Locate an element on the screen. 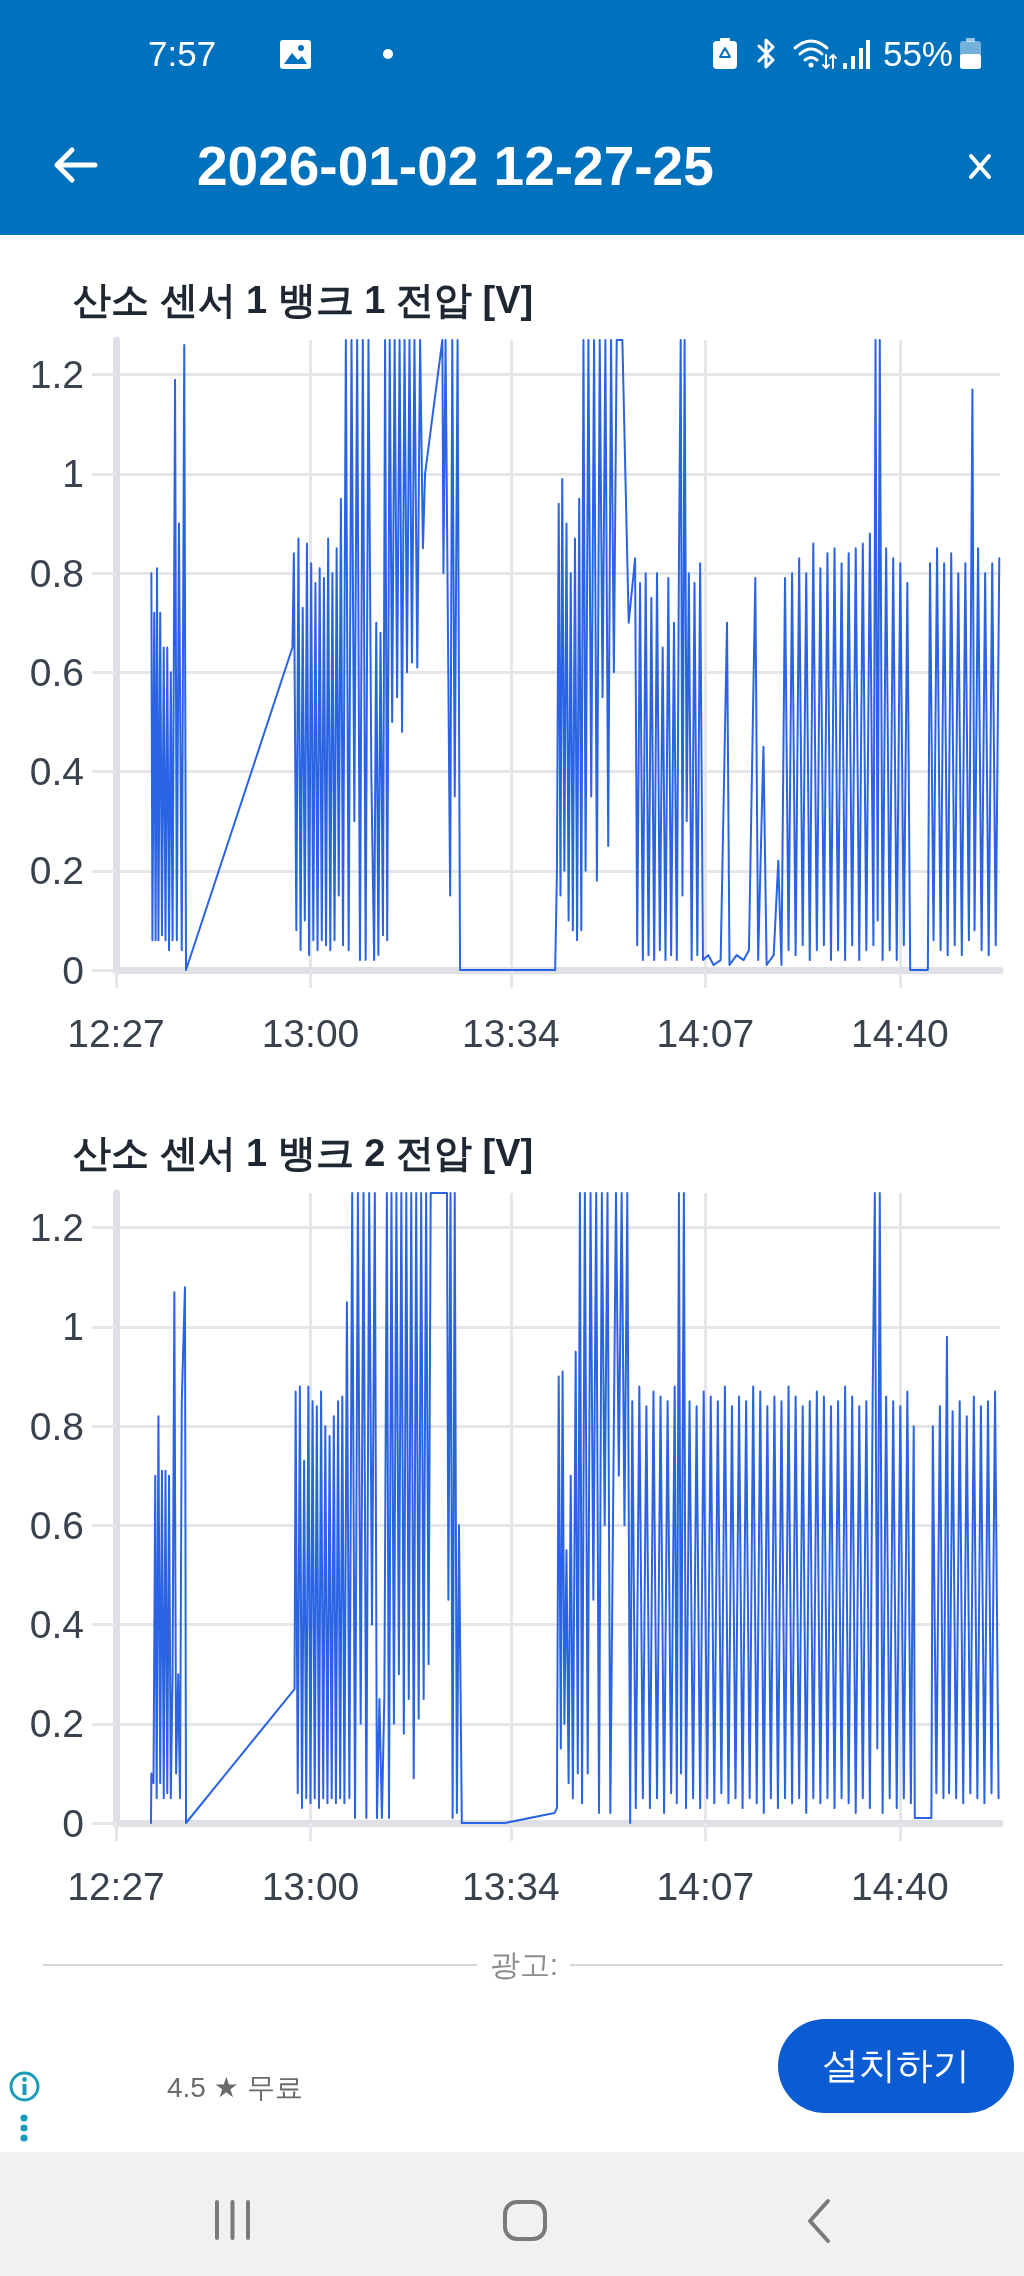 This screenshot has height=2276, width=1024. chart-title: 산소 센서 1 뱅크 1 전압 [V] is located at coordinates (303, 300).